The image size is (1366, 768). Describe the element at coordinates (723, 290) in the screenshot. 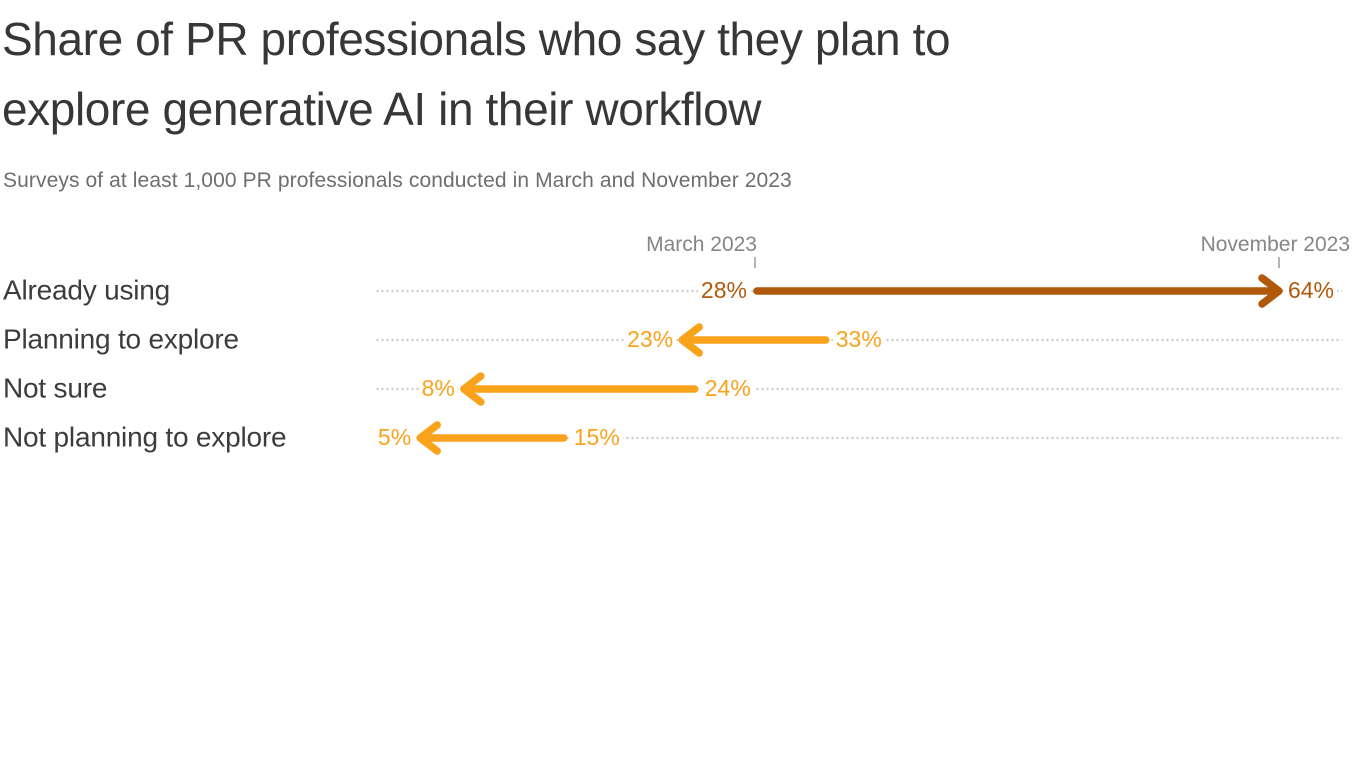

I see `march-value-label: 28%` at that location.